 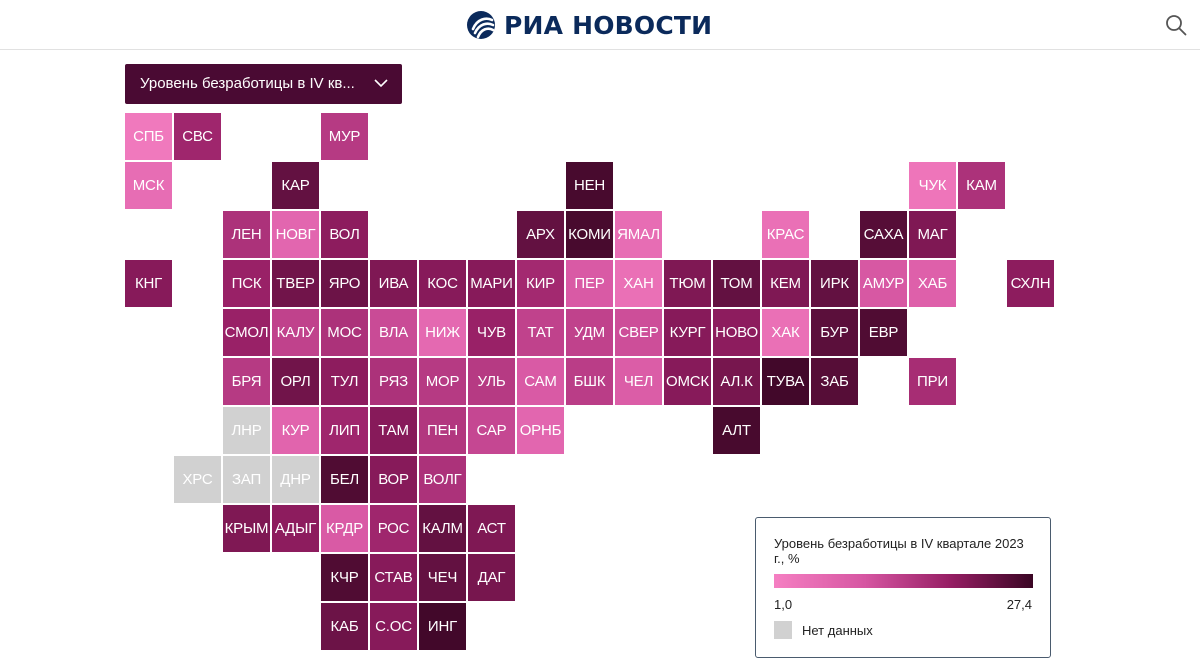 I want to click on region-tile: МСК, so click(x=148, y=185).